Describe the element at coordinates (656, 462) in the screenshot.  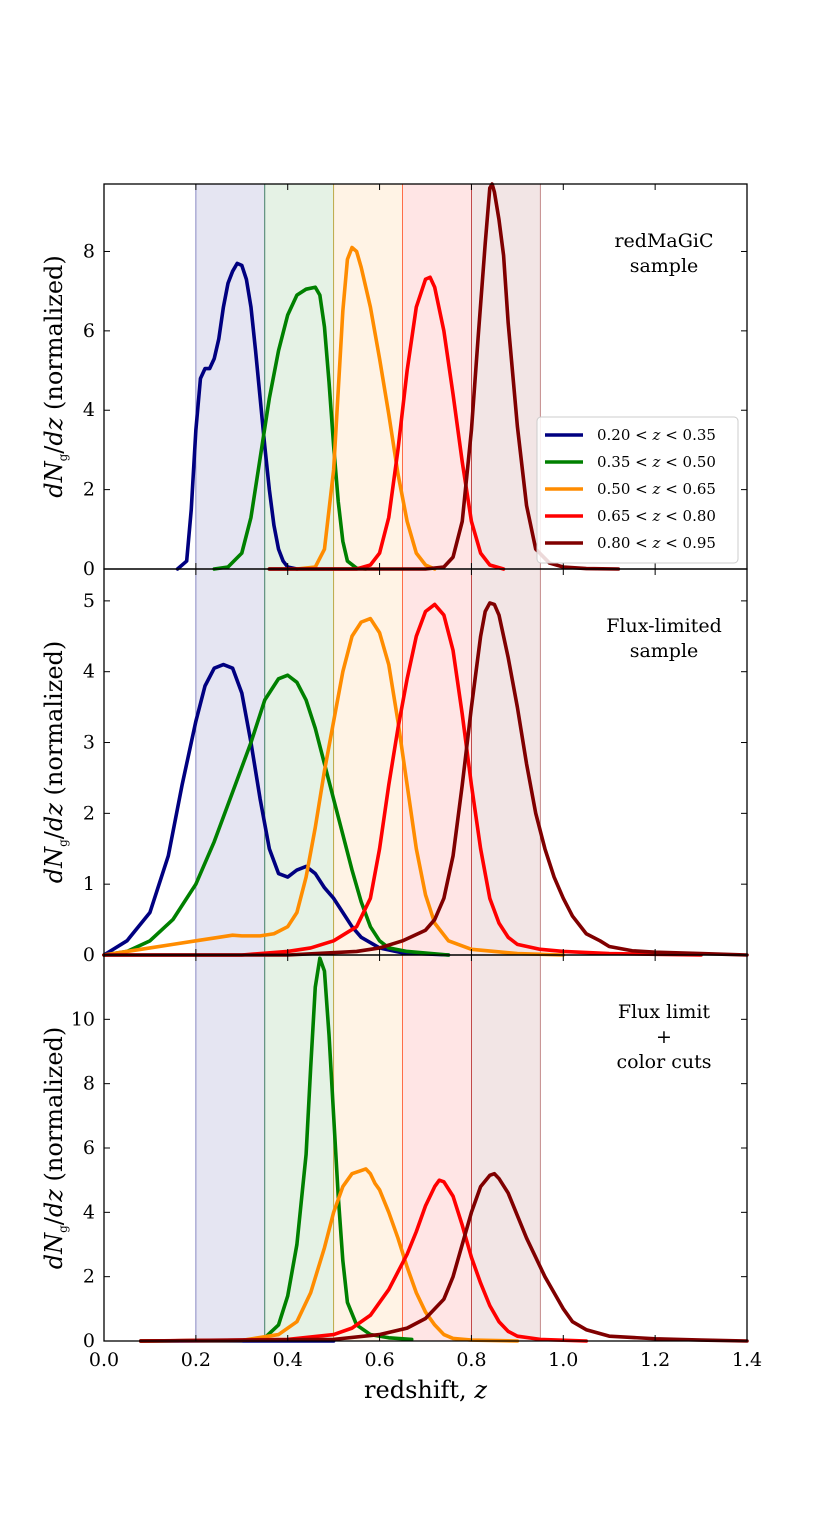
I see `legend-label-2: 0.35 < z < 0.50` at that location.